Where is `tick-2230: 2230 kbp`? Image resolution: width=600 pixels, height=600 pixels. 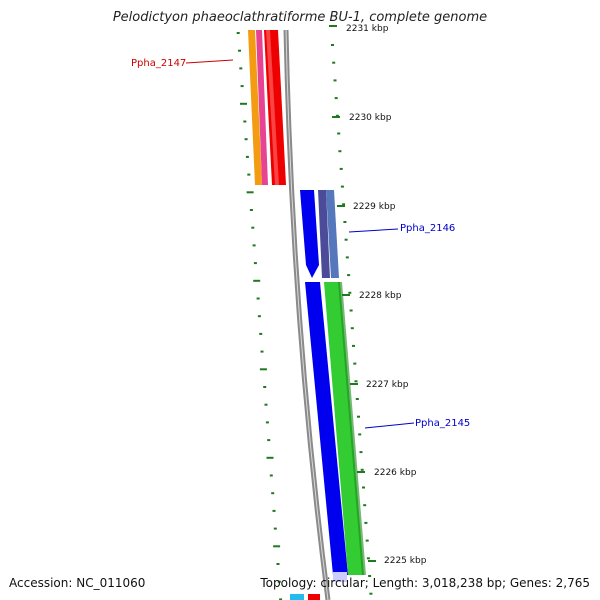
tick-2230: 2230 kbp is located at coordinates (362, 118).